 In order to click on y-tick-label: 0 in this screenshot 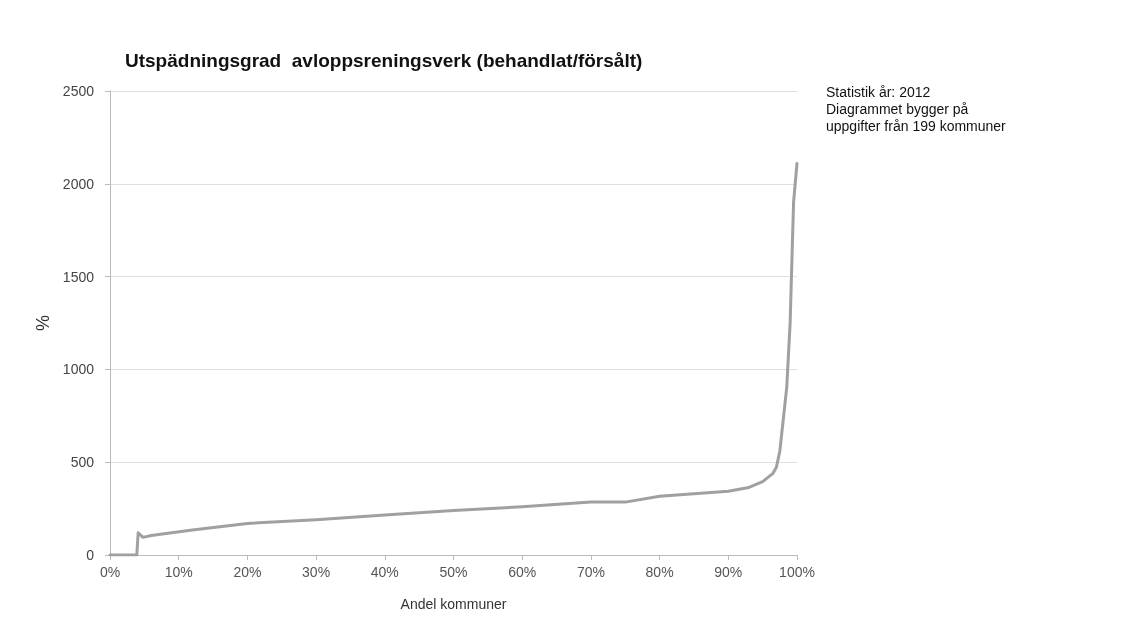, I will do `click(90, 555)`.